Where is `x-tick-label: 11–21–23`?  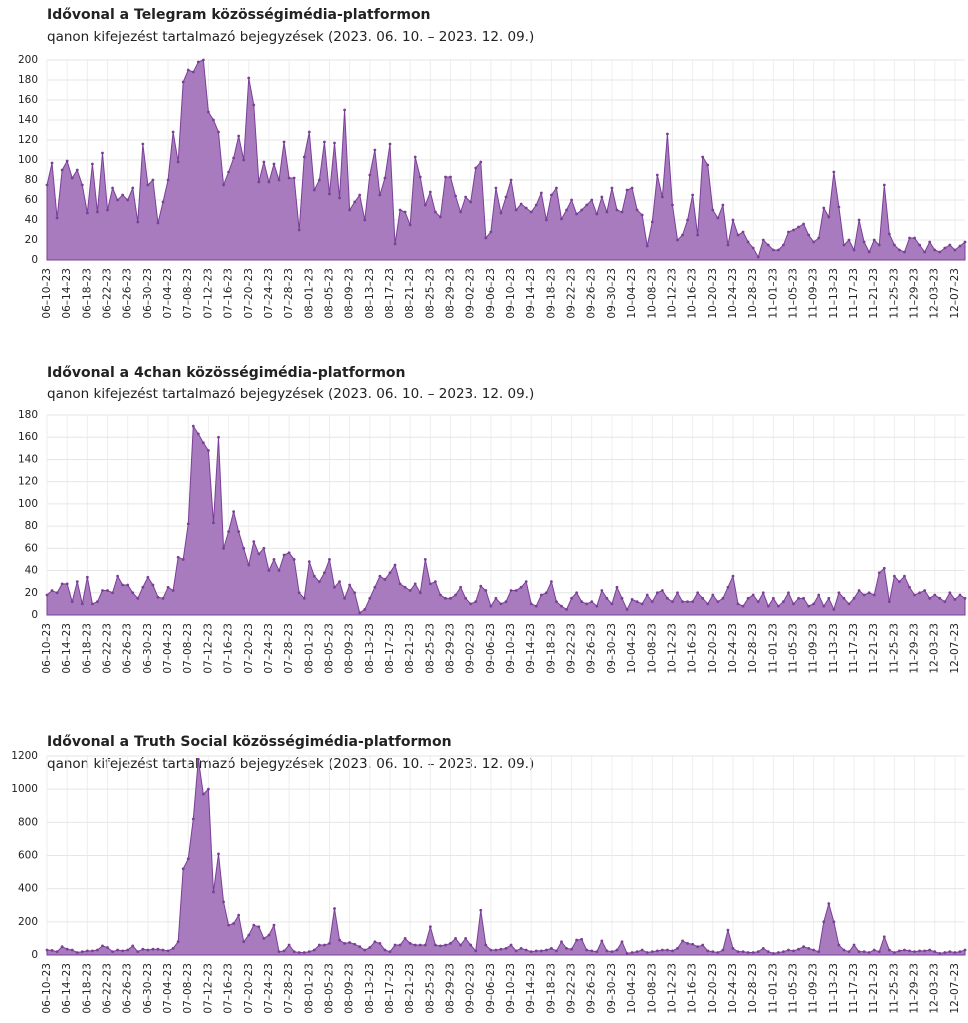
x-tick-label: 11–21–23 is located at coordinates (874, 293).